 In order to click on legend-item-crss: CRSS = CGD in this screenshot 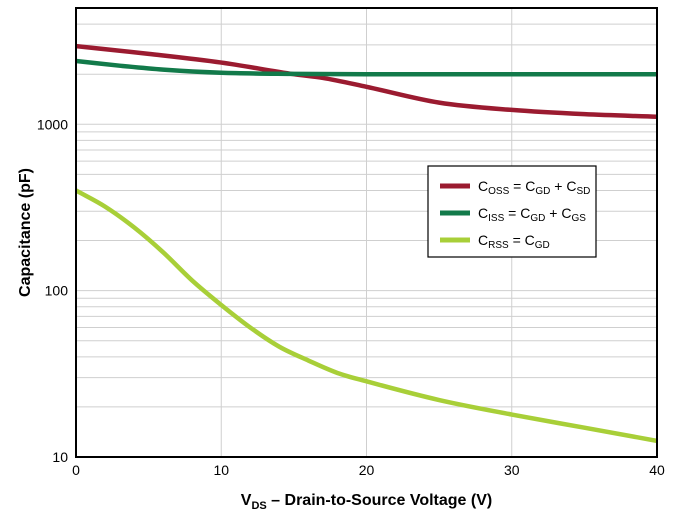, I will do `click(514, 241)`.